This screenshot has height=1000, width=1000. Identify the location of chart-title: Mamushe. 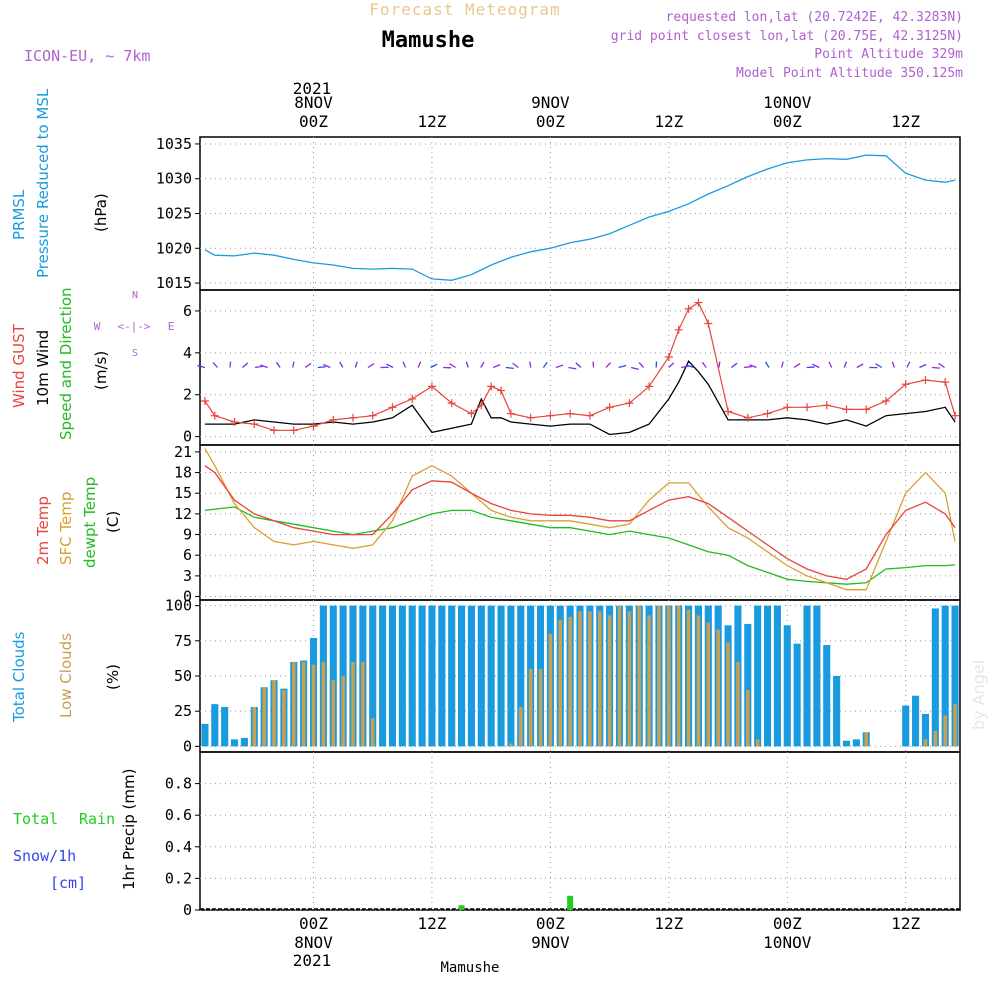
(428, 40).